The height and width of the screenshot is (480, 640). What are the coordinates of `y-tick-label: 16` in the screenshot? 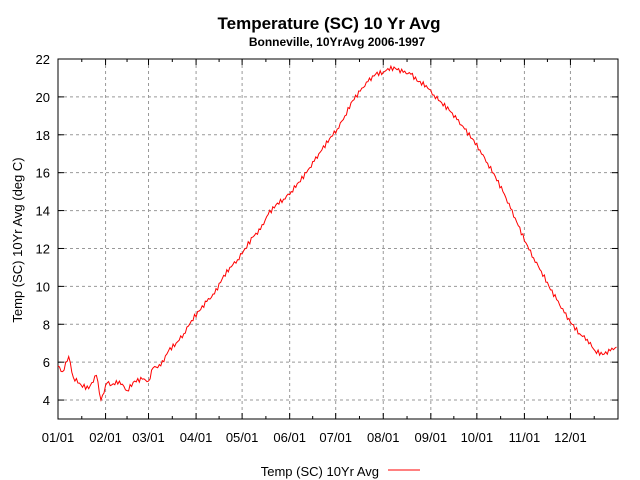 It's located at (43, 173).